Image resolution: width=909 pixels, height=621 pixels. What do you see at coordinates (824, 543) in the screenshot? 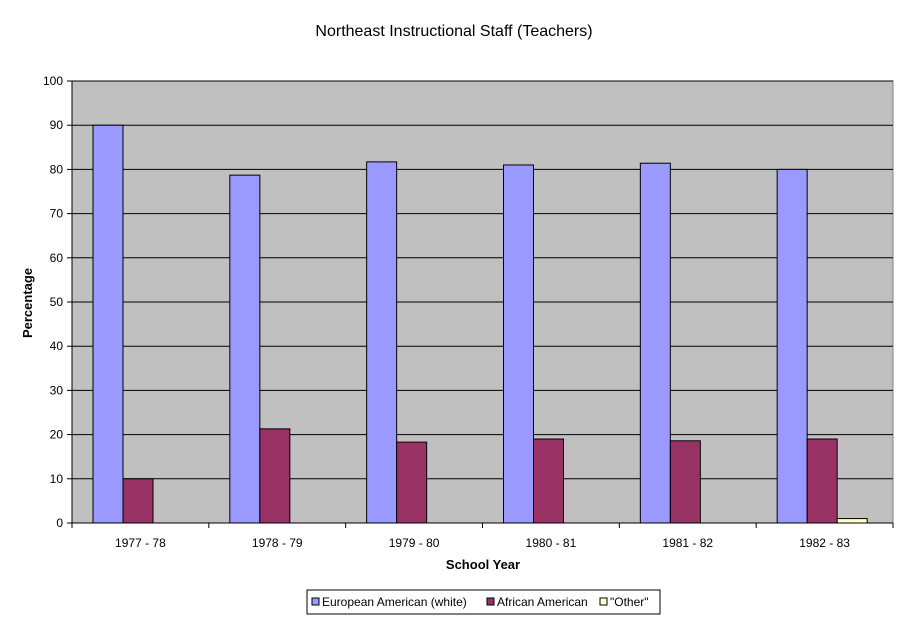
I see `x-tick-label: 1982 - 83` at bounding box center [824, 543].